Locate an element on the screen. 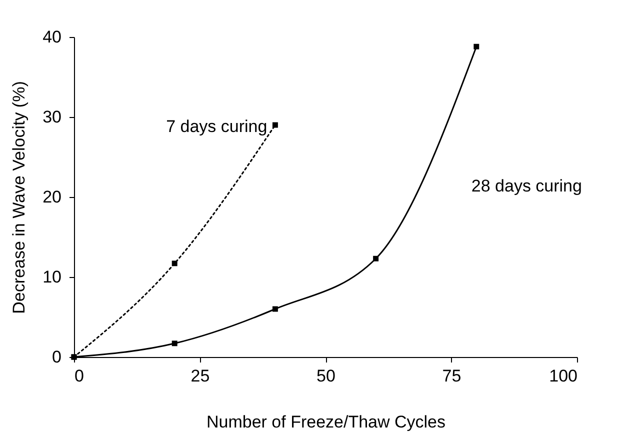  x-tick-label: 100 is located at coordinates (563, 376).